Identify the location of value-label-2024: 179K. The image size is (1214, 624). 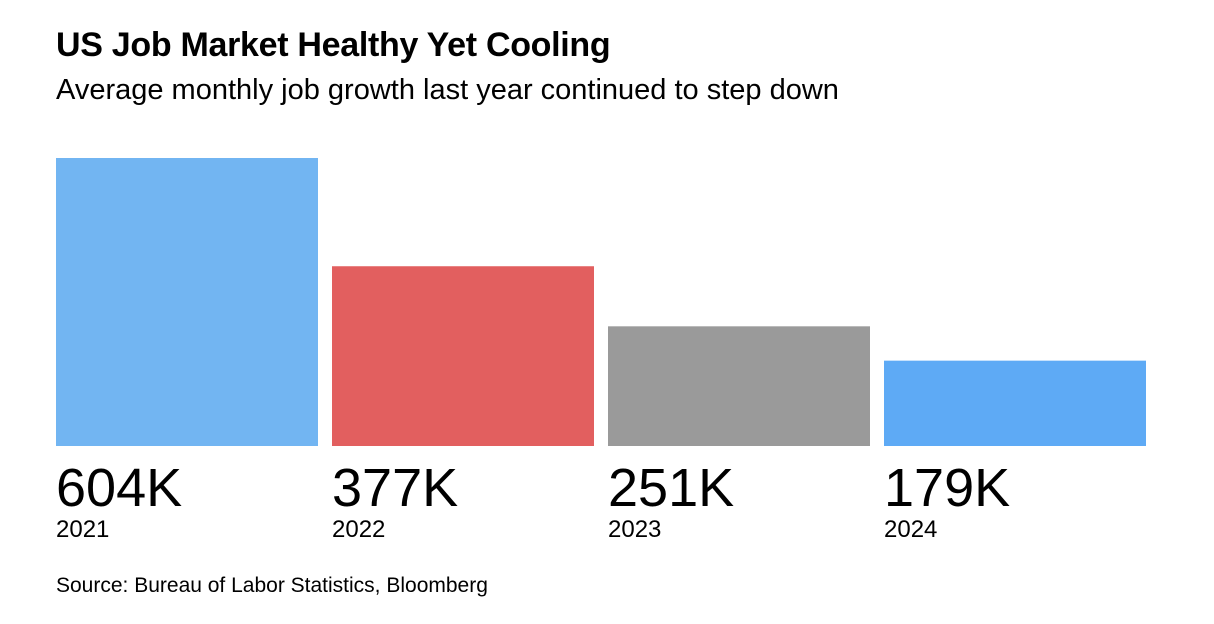
(947, 488).